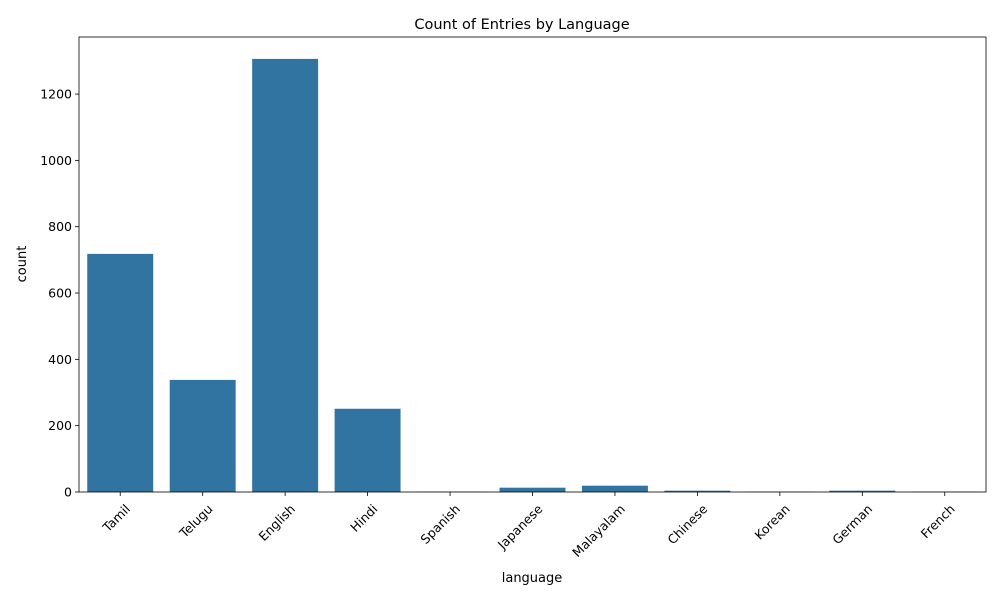  What do you see at coordinates (60, 226) in the screenshot?
I see `y-tick-label: 800` at bounding box center [60, 226].